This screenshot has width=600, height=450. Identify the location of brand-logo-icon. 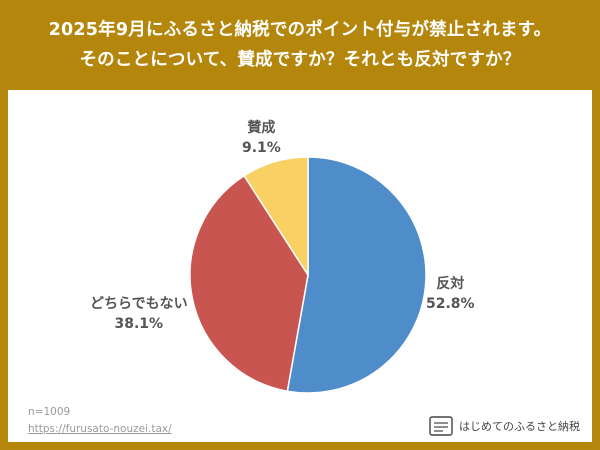
(441, 426).